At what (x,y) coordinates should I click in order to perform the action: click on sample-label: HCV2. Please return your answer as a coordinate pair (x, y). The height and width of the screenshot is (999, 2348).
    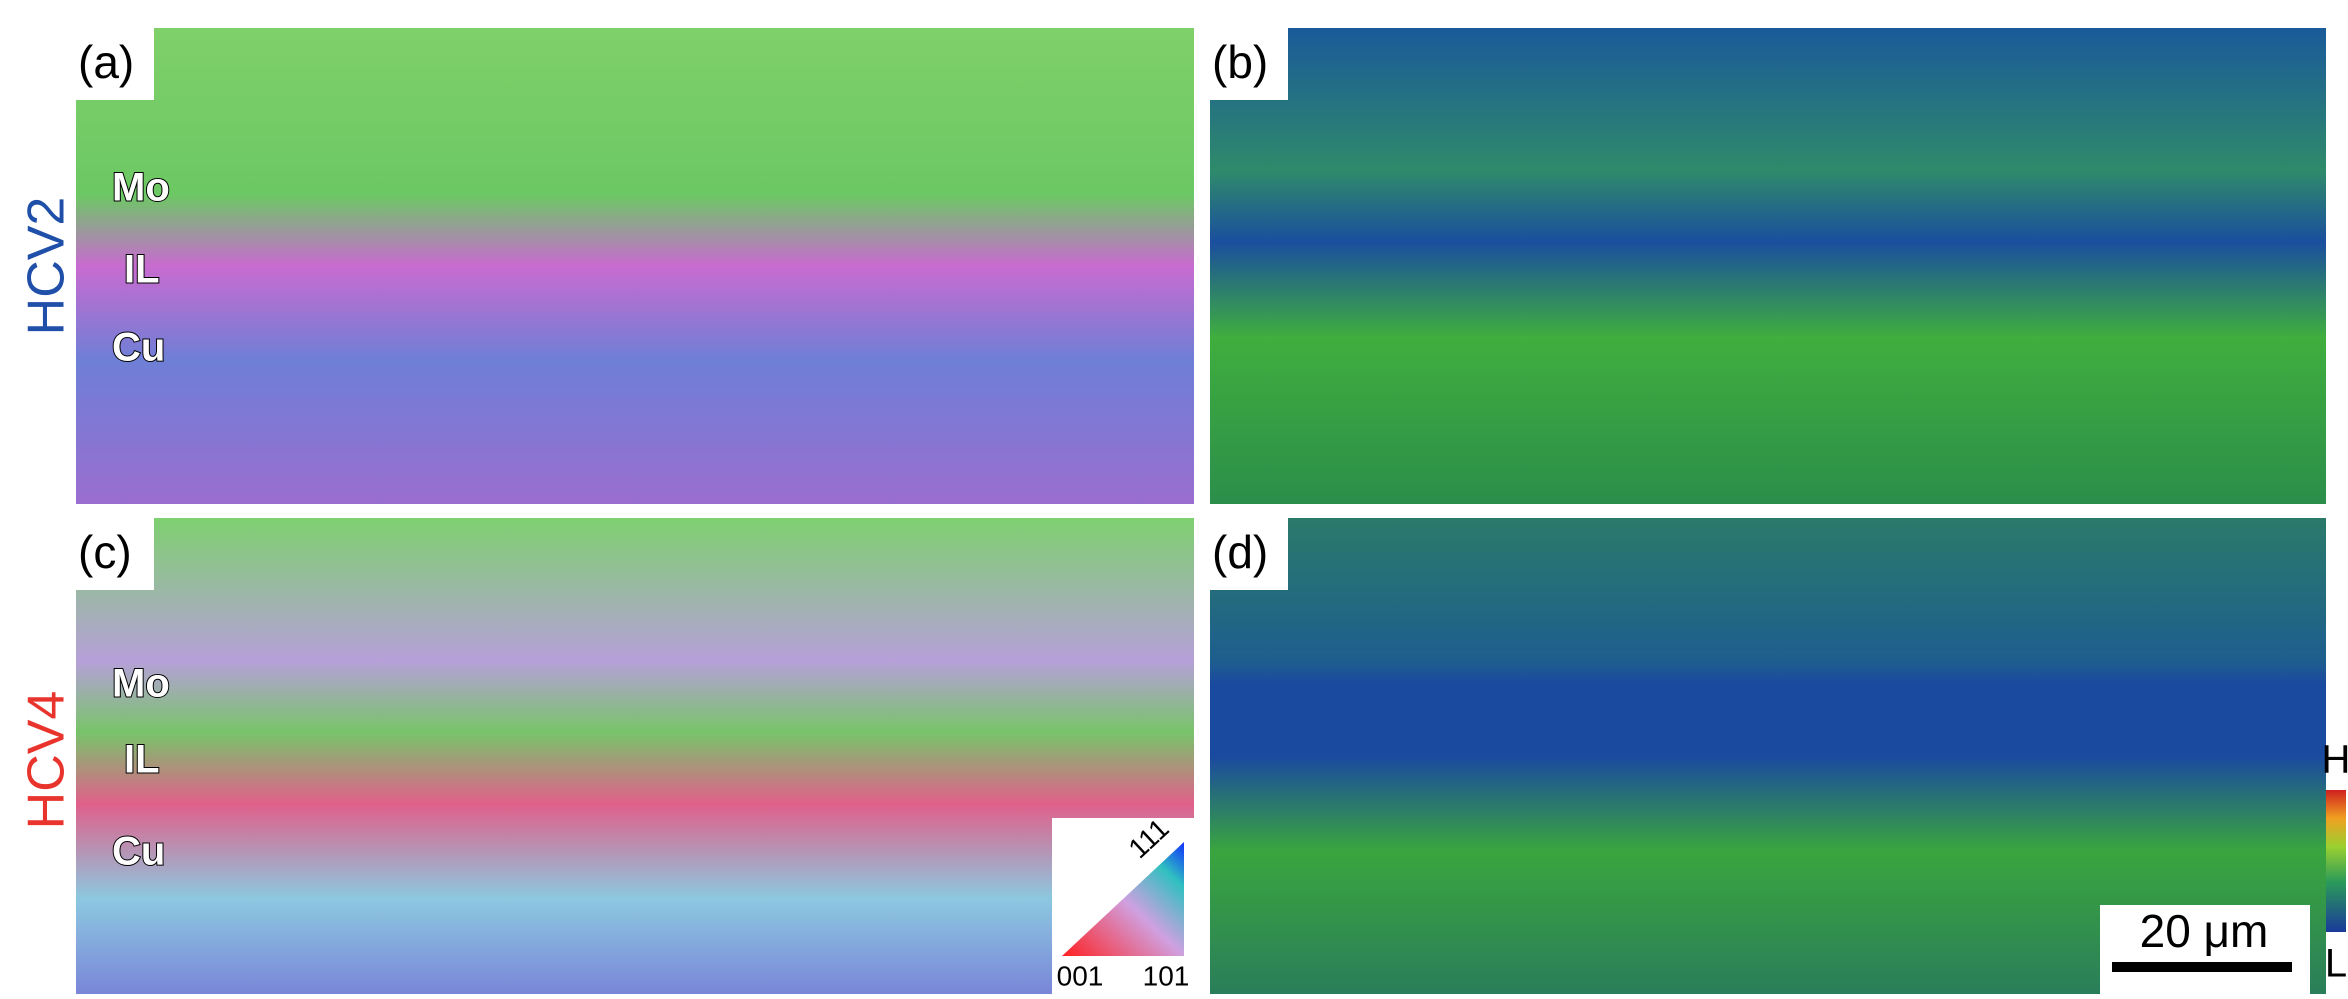
    Looking at the image, I should click on (47, 266).